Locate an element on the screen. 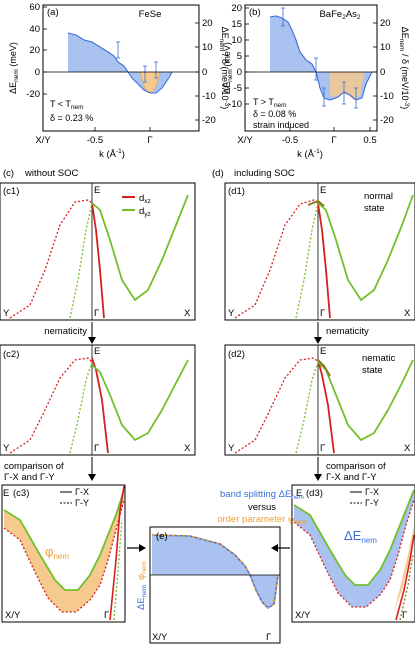 Image resolution: width=415 pixels, height=645 pixels. panel-c1: (c1) E Y Γ X dxz dyz is located at coordinates (98, 251).